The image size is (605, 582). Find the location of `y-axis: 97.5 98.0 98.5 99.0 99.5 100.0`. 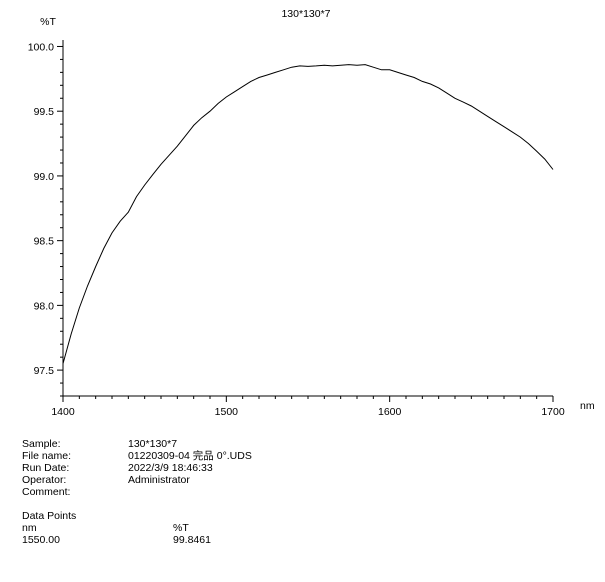

y-axis: 97.5 98.0 98.5 99.0 99.5 100.0 is located at coordinates (46, 218).